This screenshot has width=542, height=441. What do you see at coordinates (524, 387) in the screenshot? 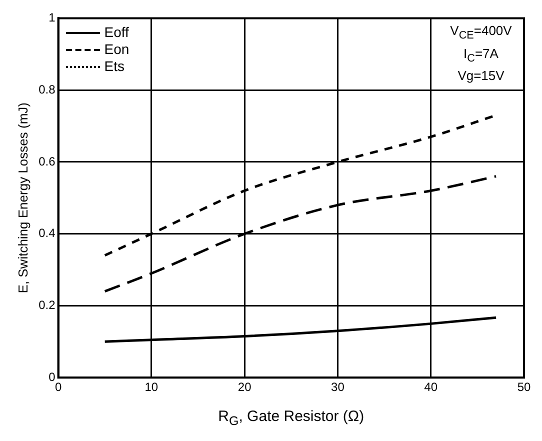
I see `x-tick-label: 50` at bounding box center [524, 387].